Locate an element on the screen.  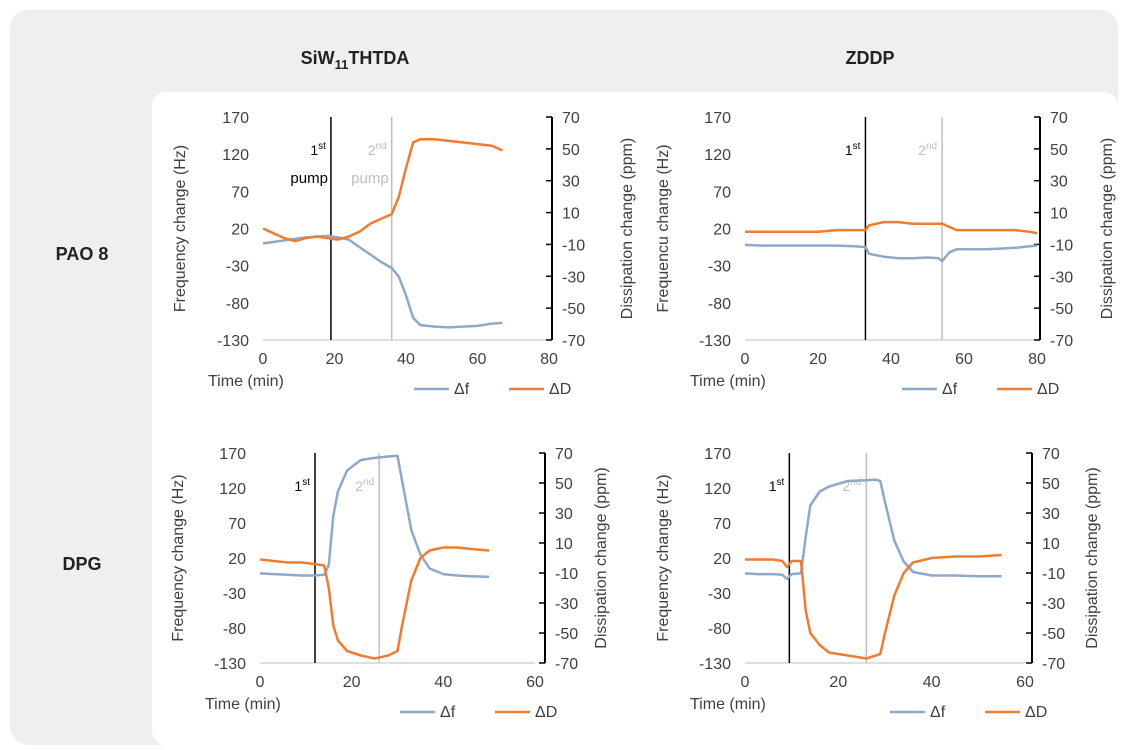
header-subscript: 11 is located at coordinates (342, 64).